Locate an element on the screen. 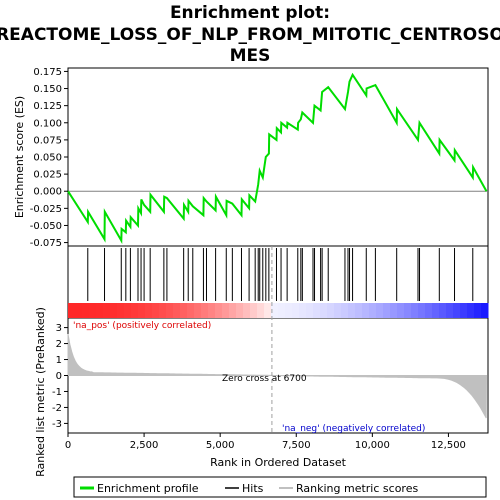 Image resolution: width=500 pixels, height=500 pixels. x-tick-label: 7,500 is located at coordinates (296, 445).